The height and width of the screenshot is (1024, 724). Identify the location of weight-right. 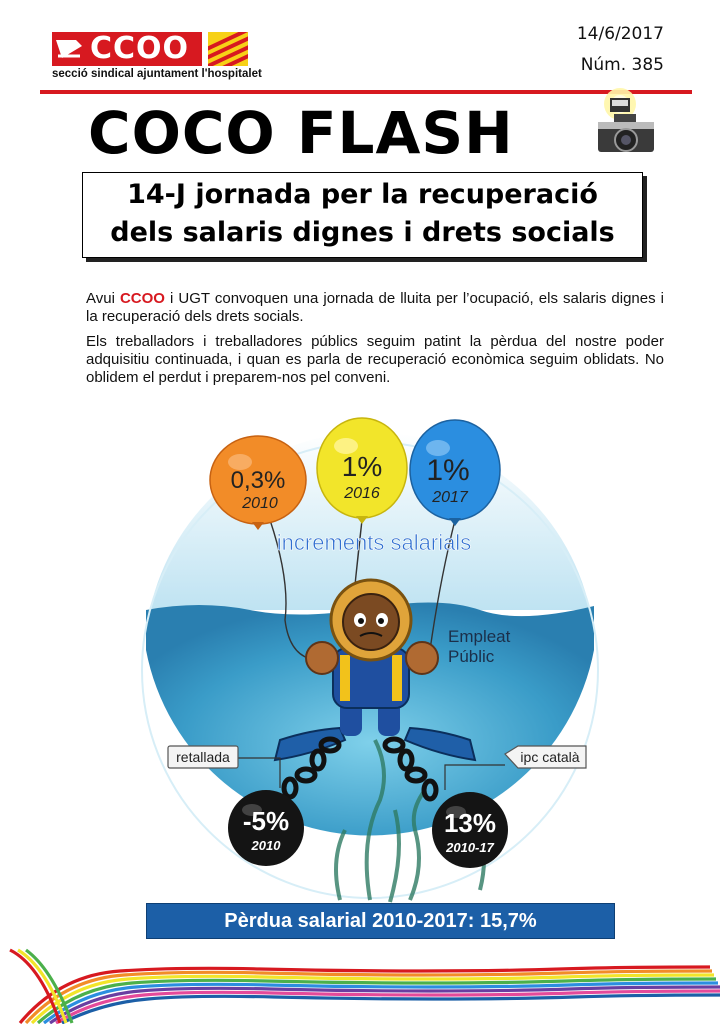
(470, 830).